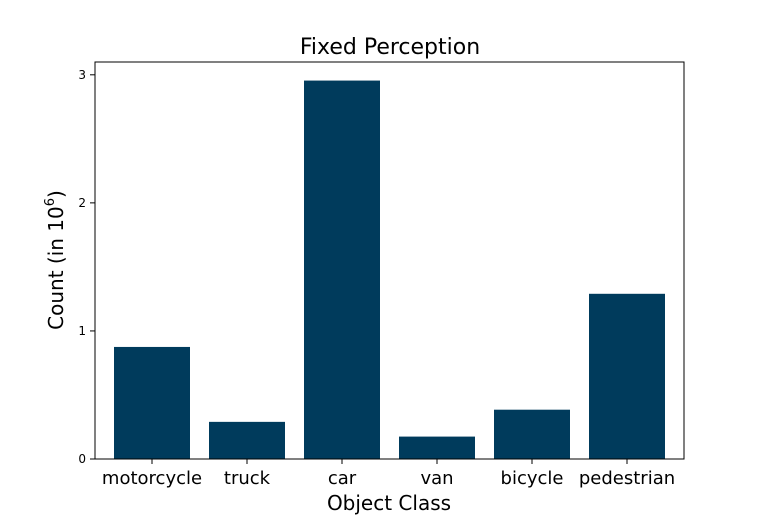 The image size is (760, 516). I want to click on bar-bicycle, so click(532, 434).